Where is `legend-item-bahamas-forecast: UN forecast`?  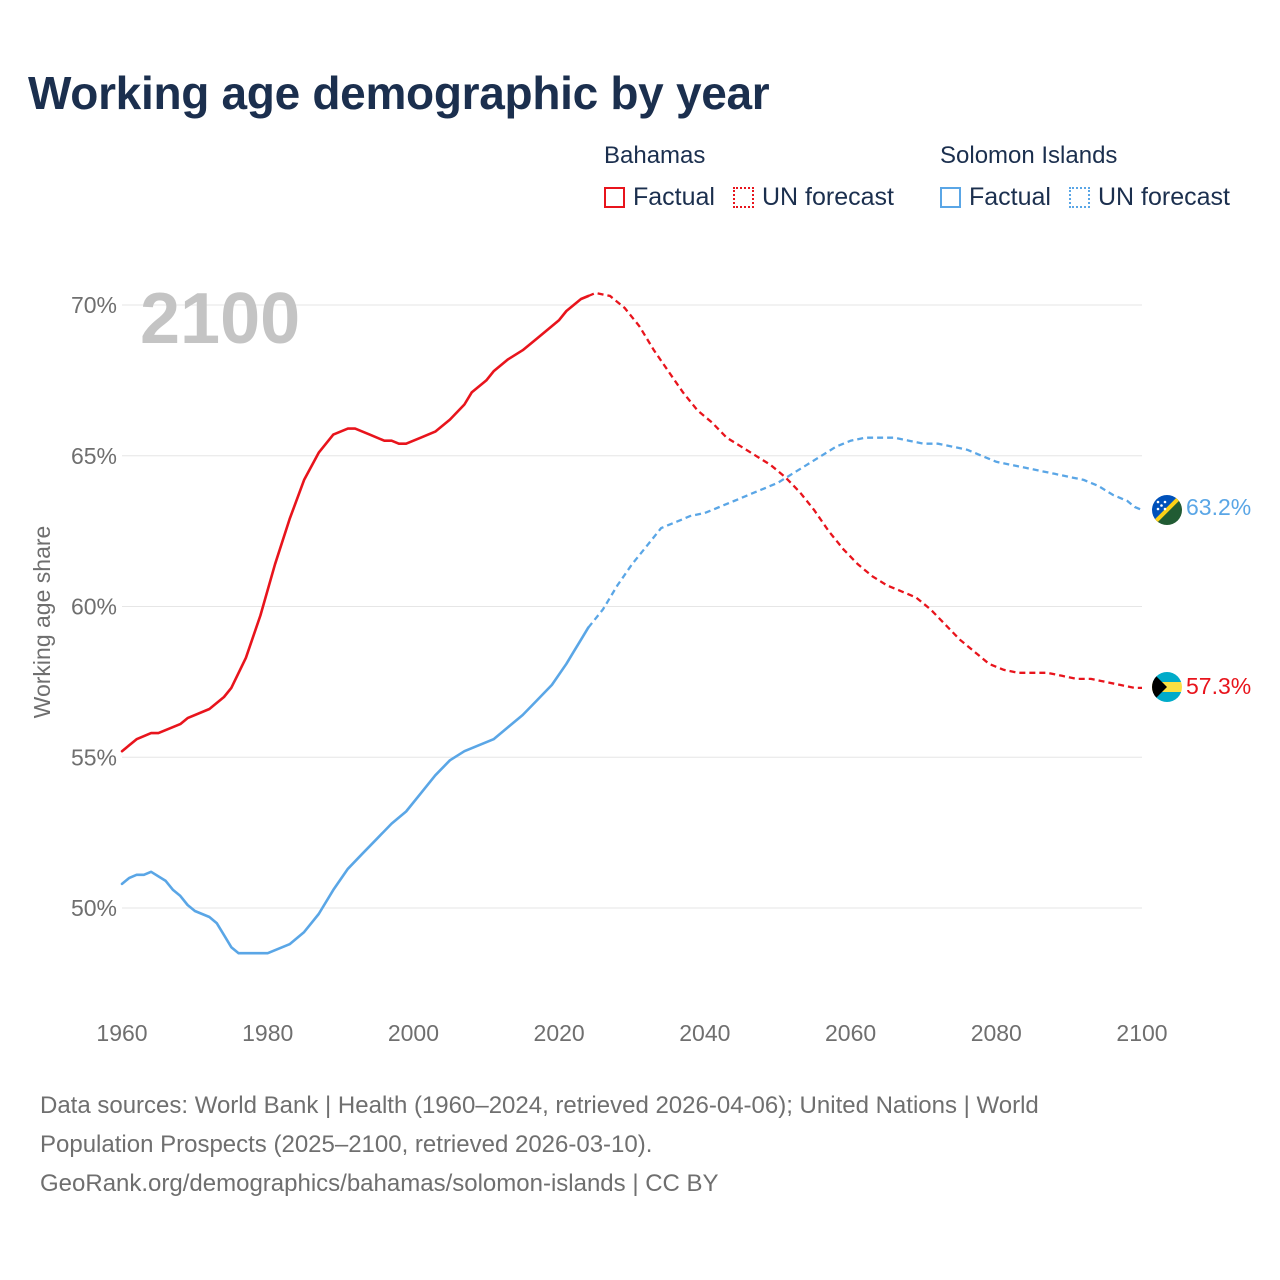
legend-item-bahamas-forecast: UN forecast is located at coordinates (813, 197).